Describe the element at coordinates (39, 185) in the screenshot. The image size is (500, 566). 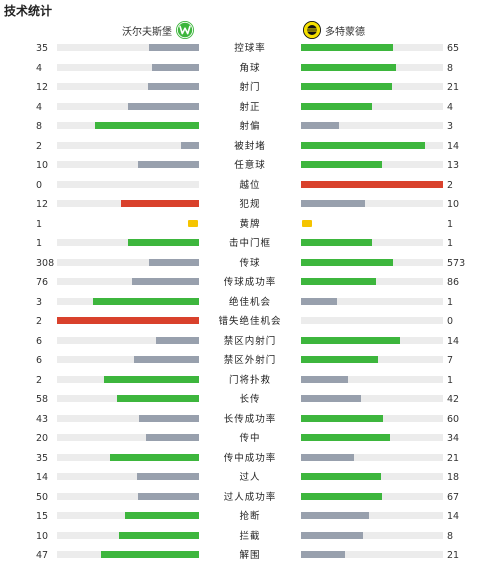
I see `home-stat-value: 0` at that location.